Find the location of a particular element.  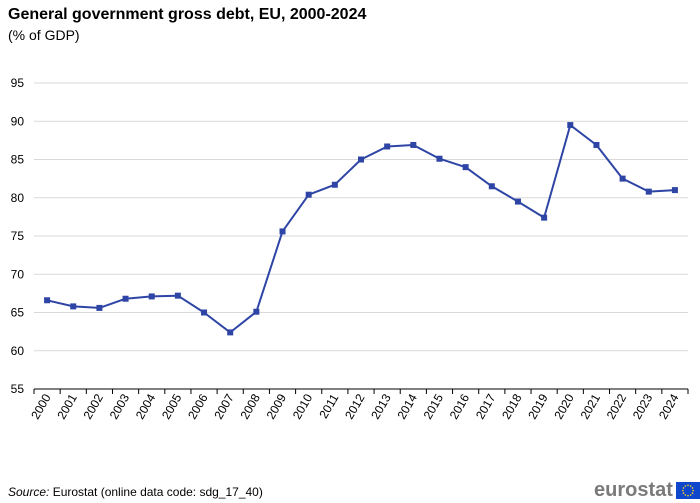

data-point-2019 is located at coordinates (544, 217).